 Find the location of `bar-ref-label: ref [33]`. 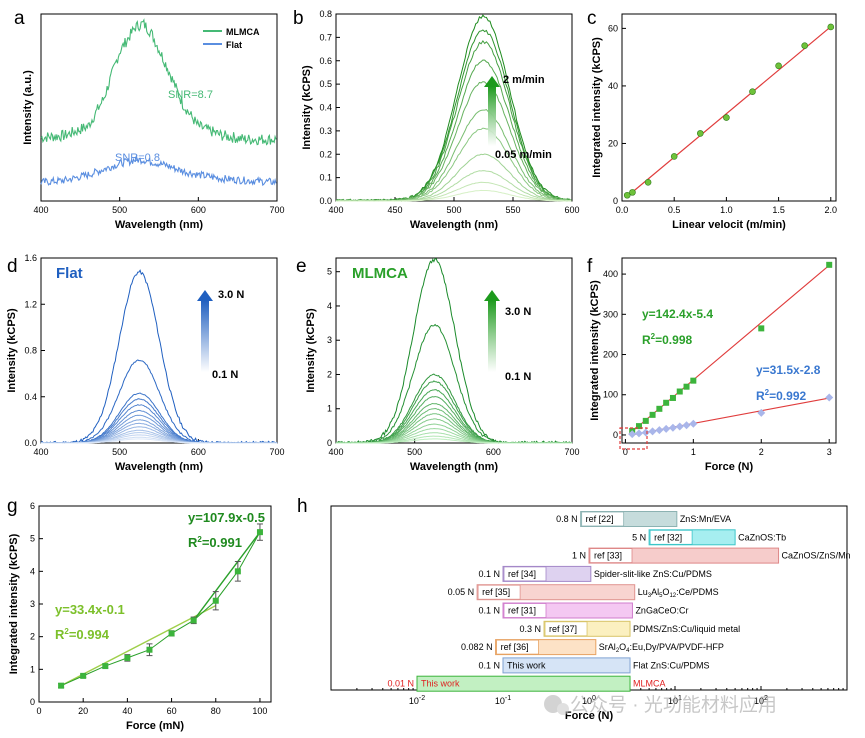

bar-ref-label: ref [33] is located at coordinates (608, 556).